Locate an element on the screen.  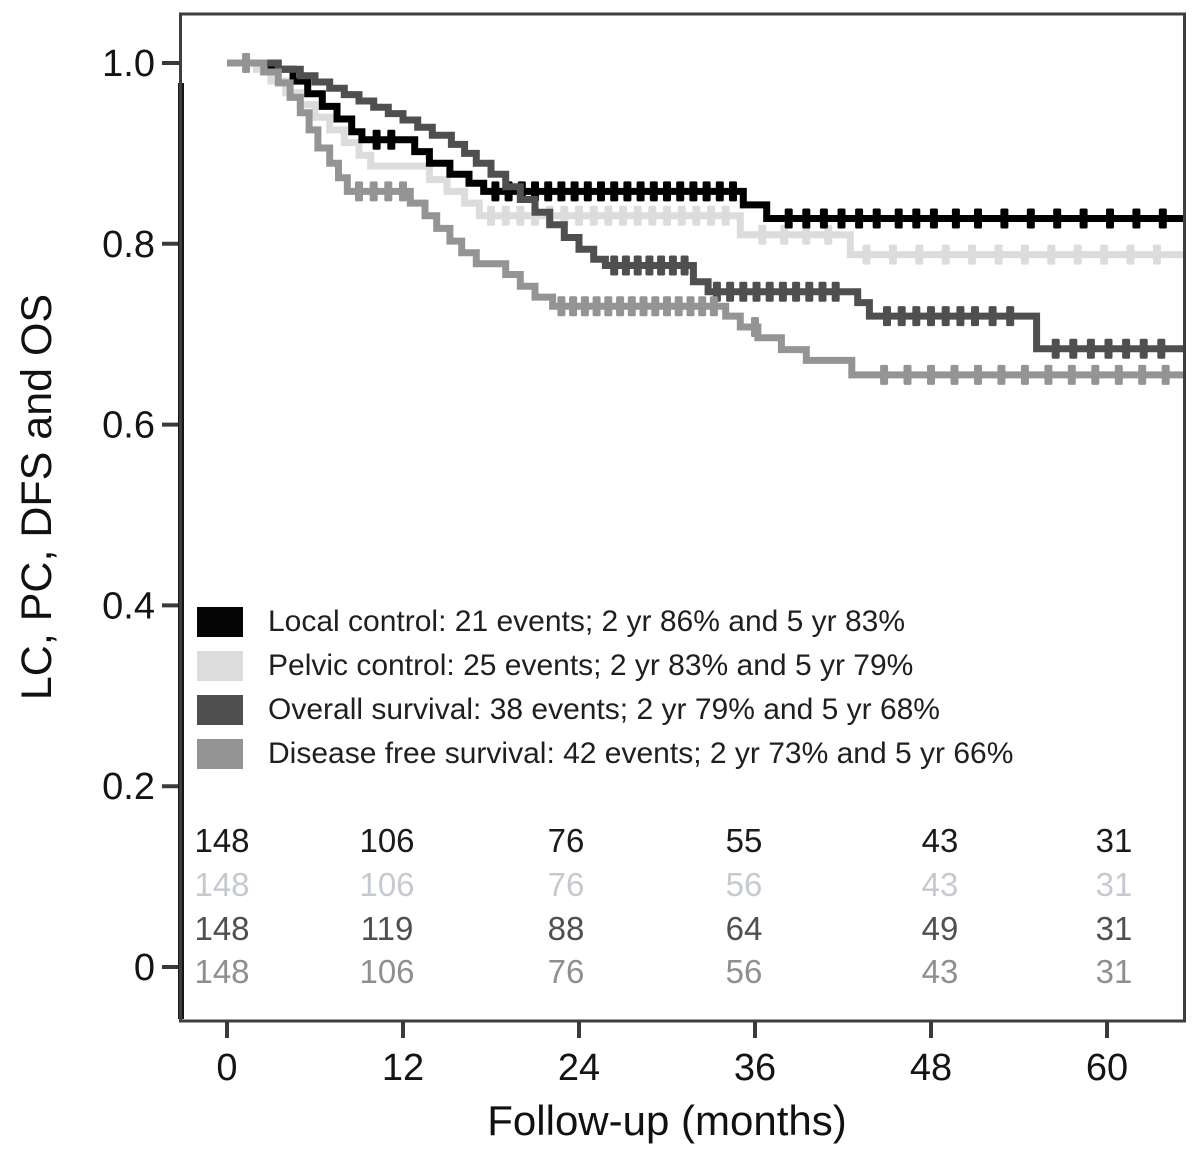
y-tick-label: 0 is located at coordinates (144, 968).